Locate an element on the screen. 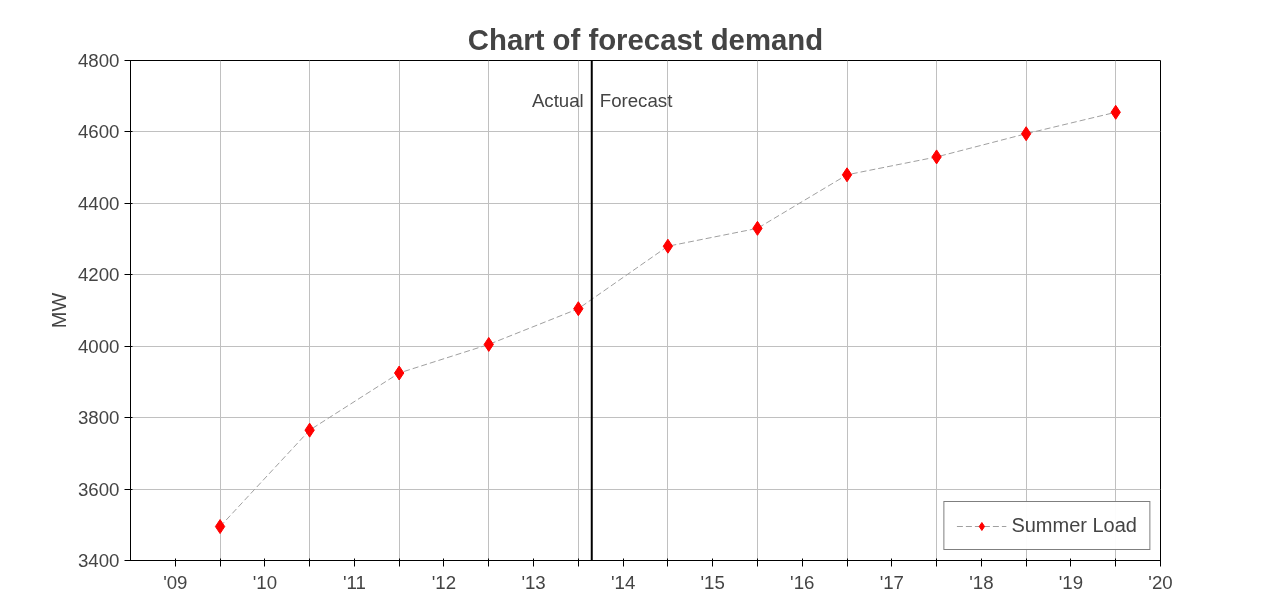 The height and width of the screenshot is (601, 1276). y-tick-label: 3800 is located at coordinates (99, 418).